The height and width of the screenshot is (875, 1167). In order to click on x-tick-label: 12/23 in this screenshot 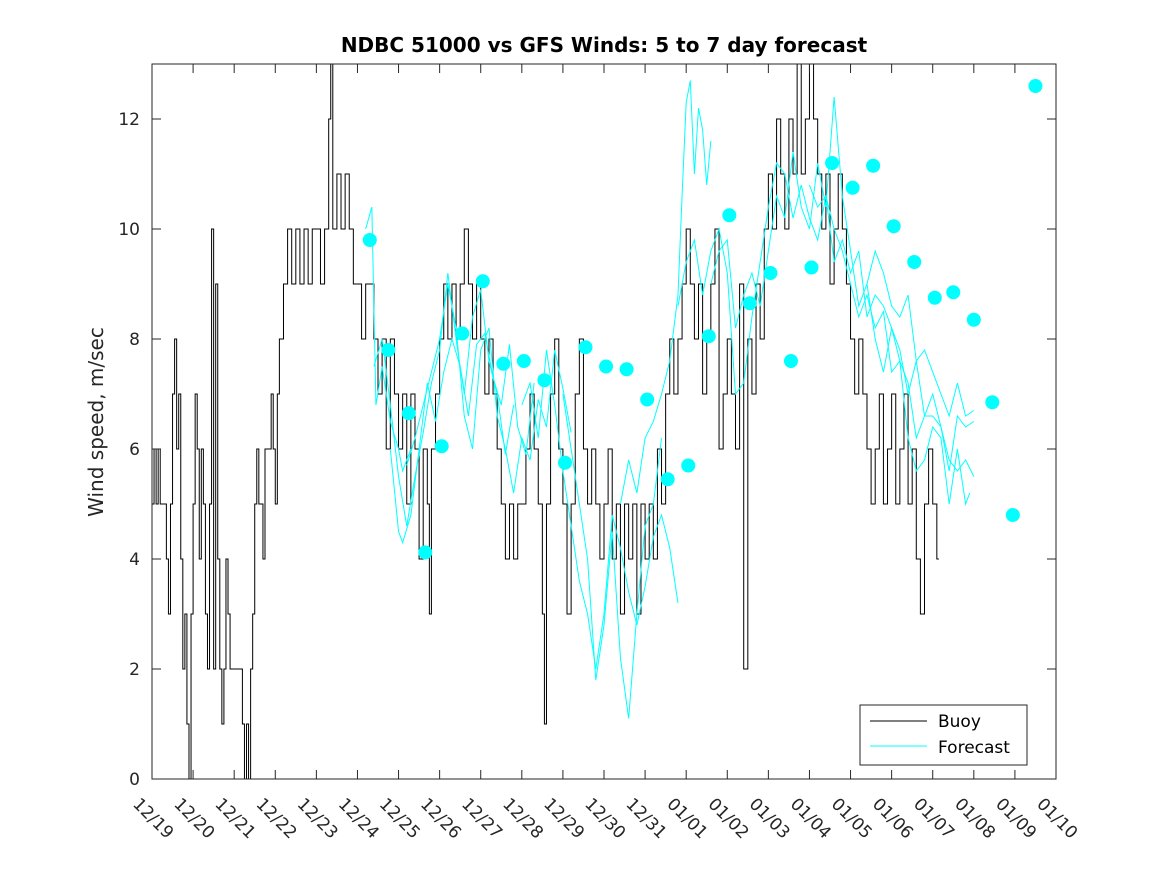, I will do `click(317, 818)`.